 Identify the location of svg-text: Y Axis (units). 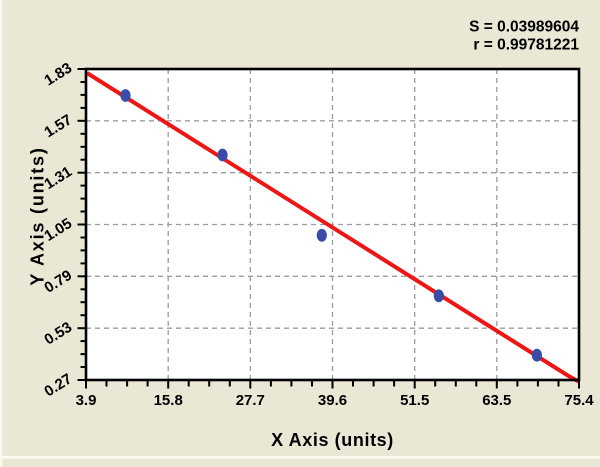
(38, 215).